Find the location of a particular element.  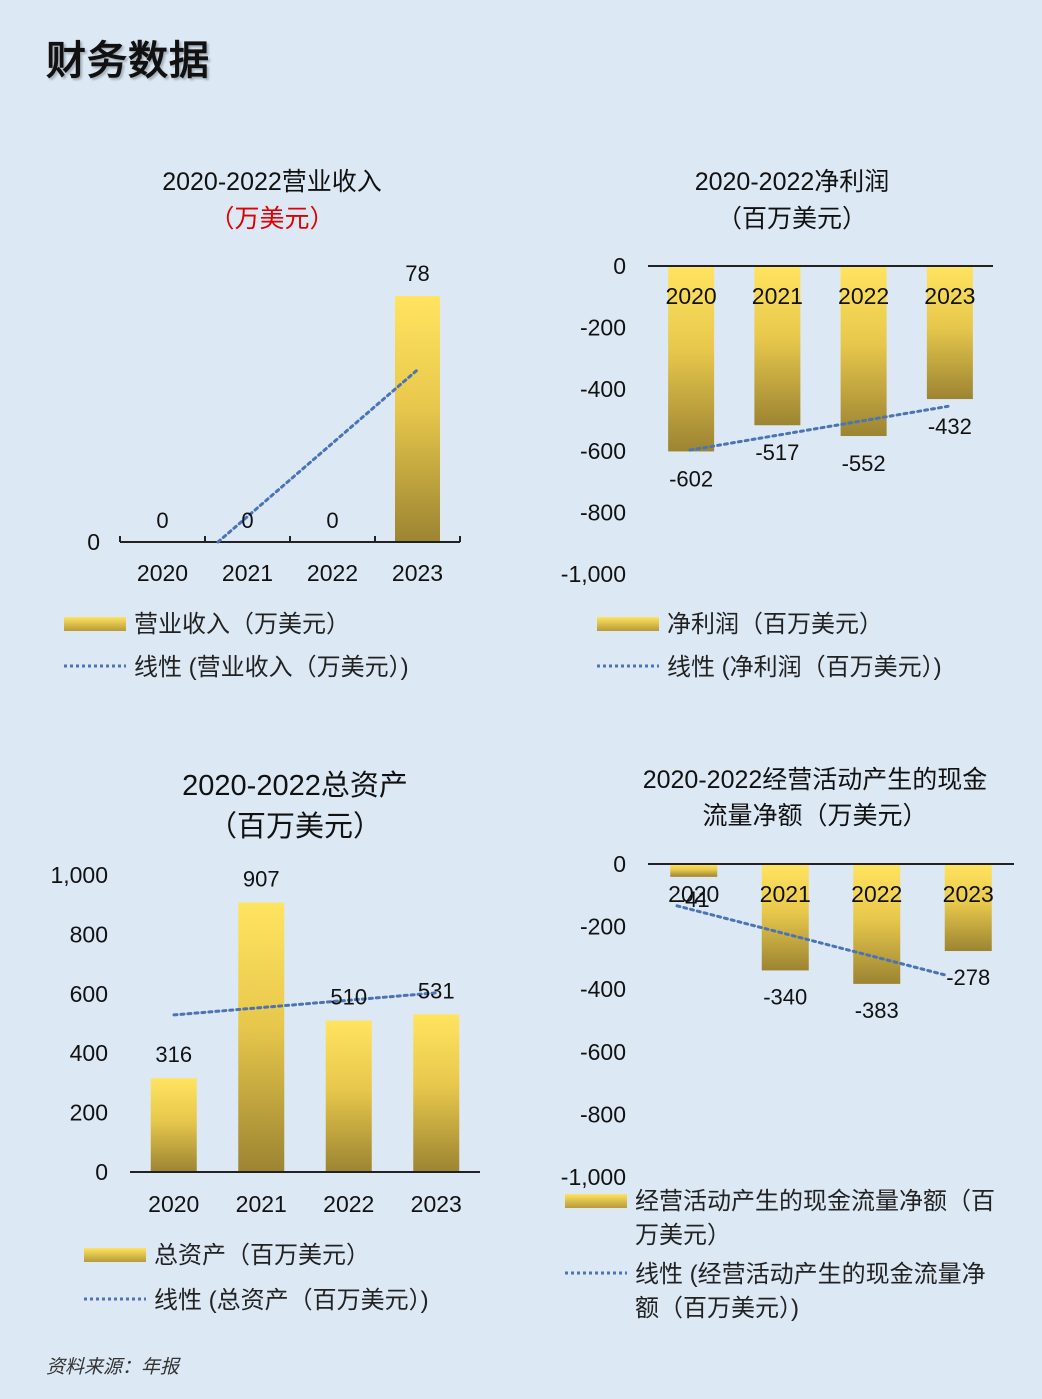

data-label: -278 is located at coordinates (968, 977).